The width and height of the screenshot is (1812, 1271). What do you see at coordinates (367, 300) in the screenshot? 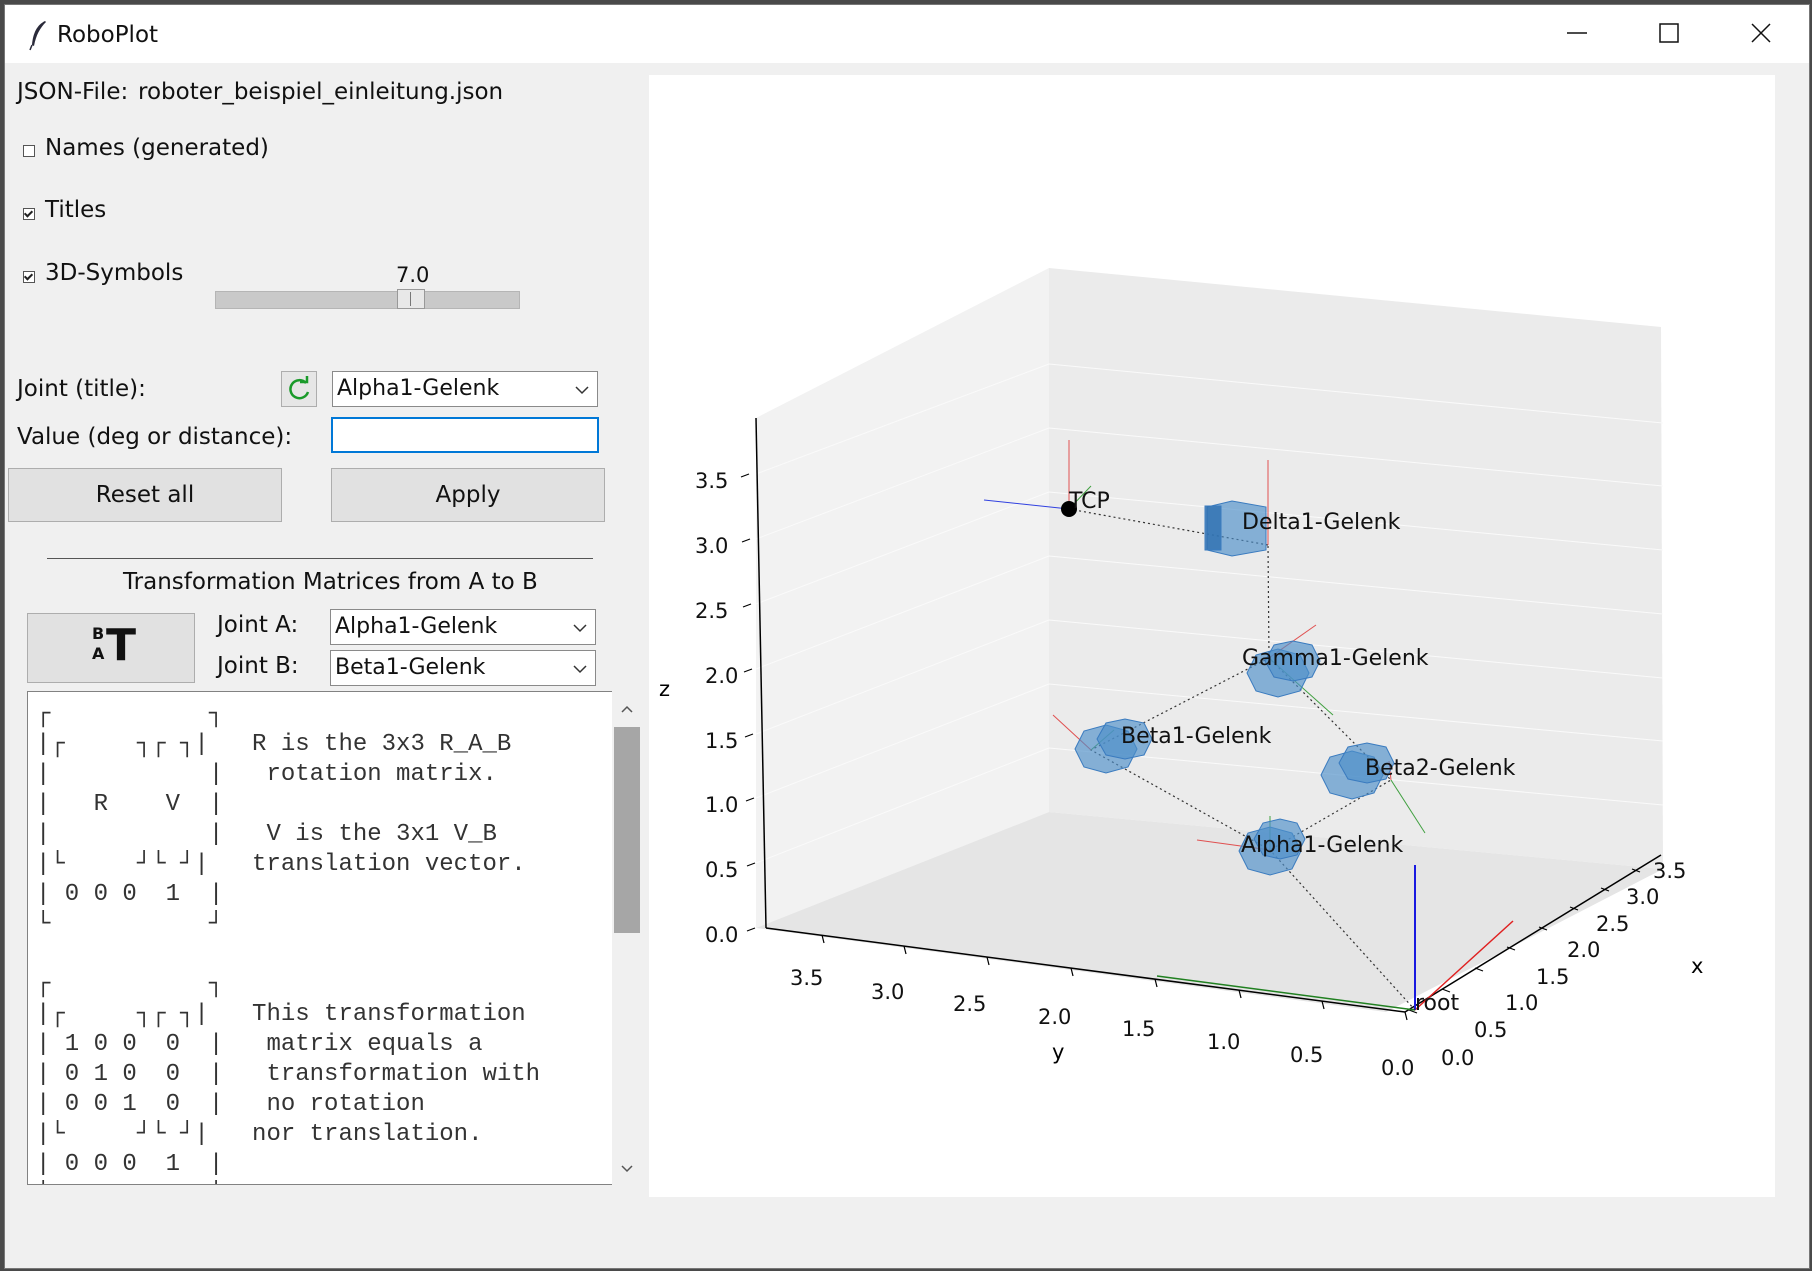
I see `symbol-size-slider` at bounding box center [367, 300].